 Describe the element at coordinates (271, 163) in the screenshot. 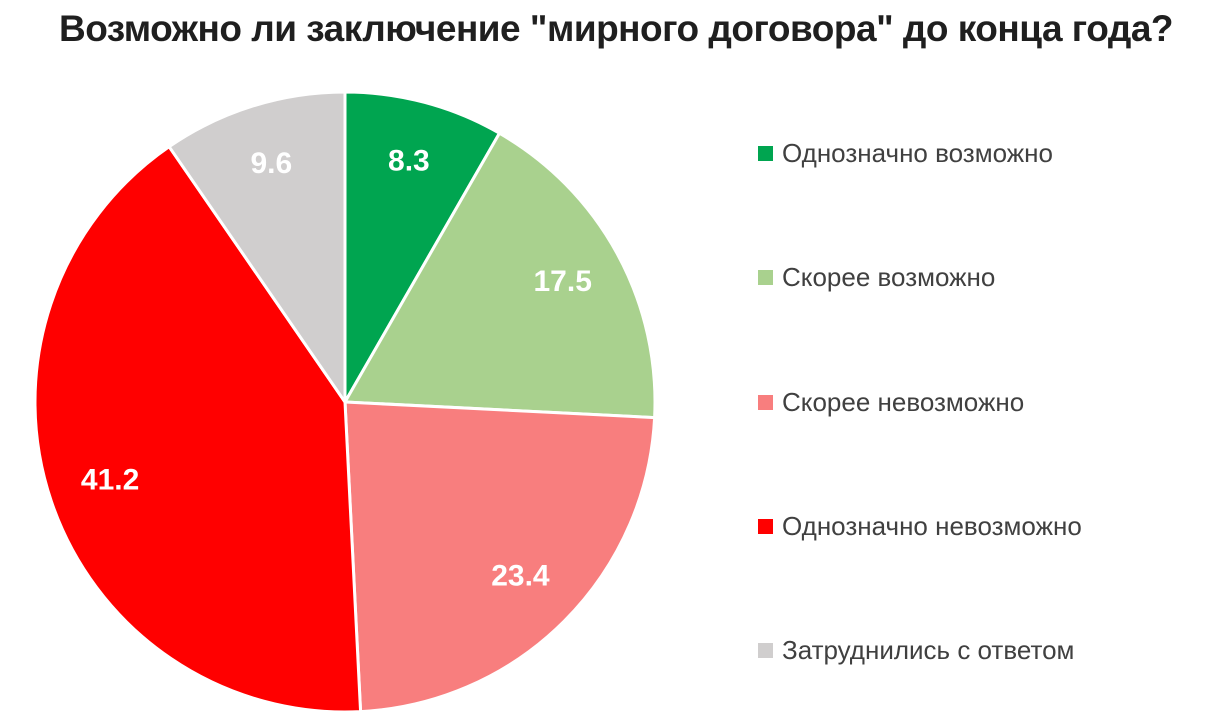

I see `pie-value-label: 9.6` at that location.